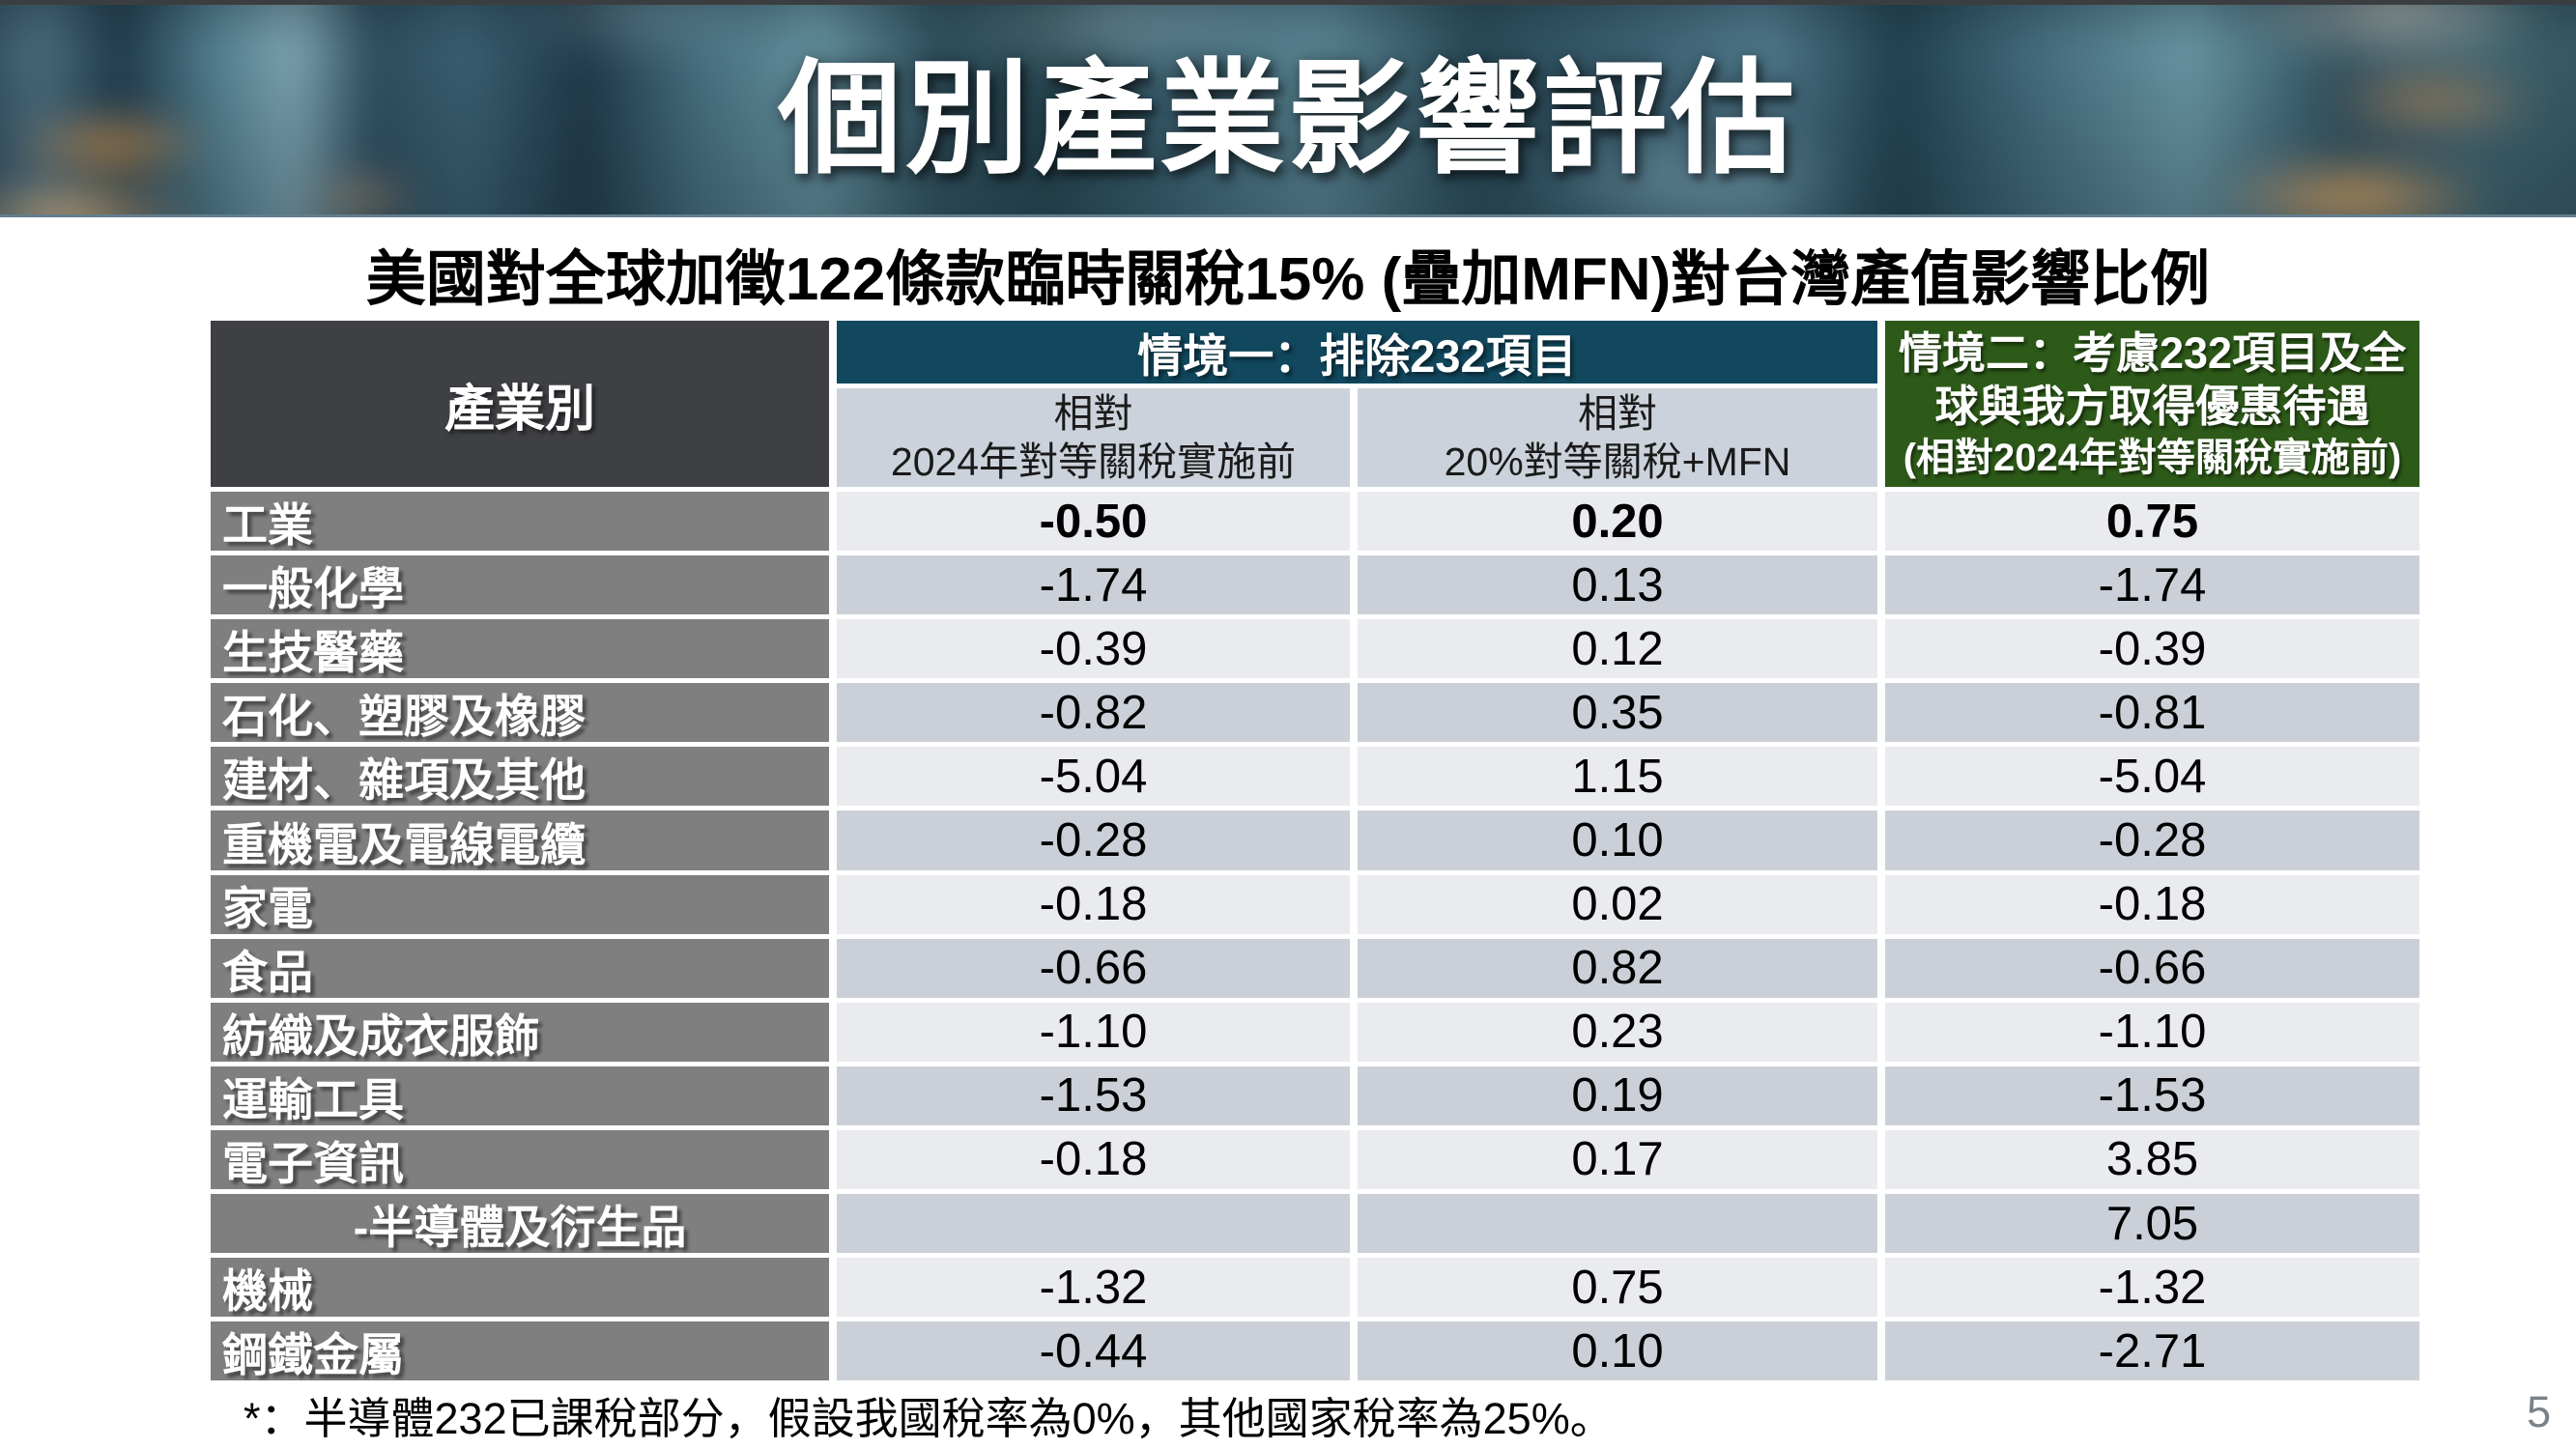  What do you see at coordinates (1618, 713) in the screenshot?
I see `value-scenario1-mfn: 0.35` at bounding box center [1618, 713].